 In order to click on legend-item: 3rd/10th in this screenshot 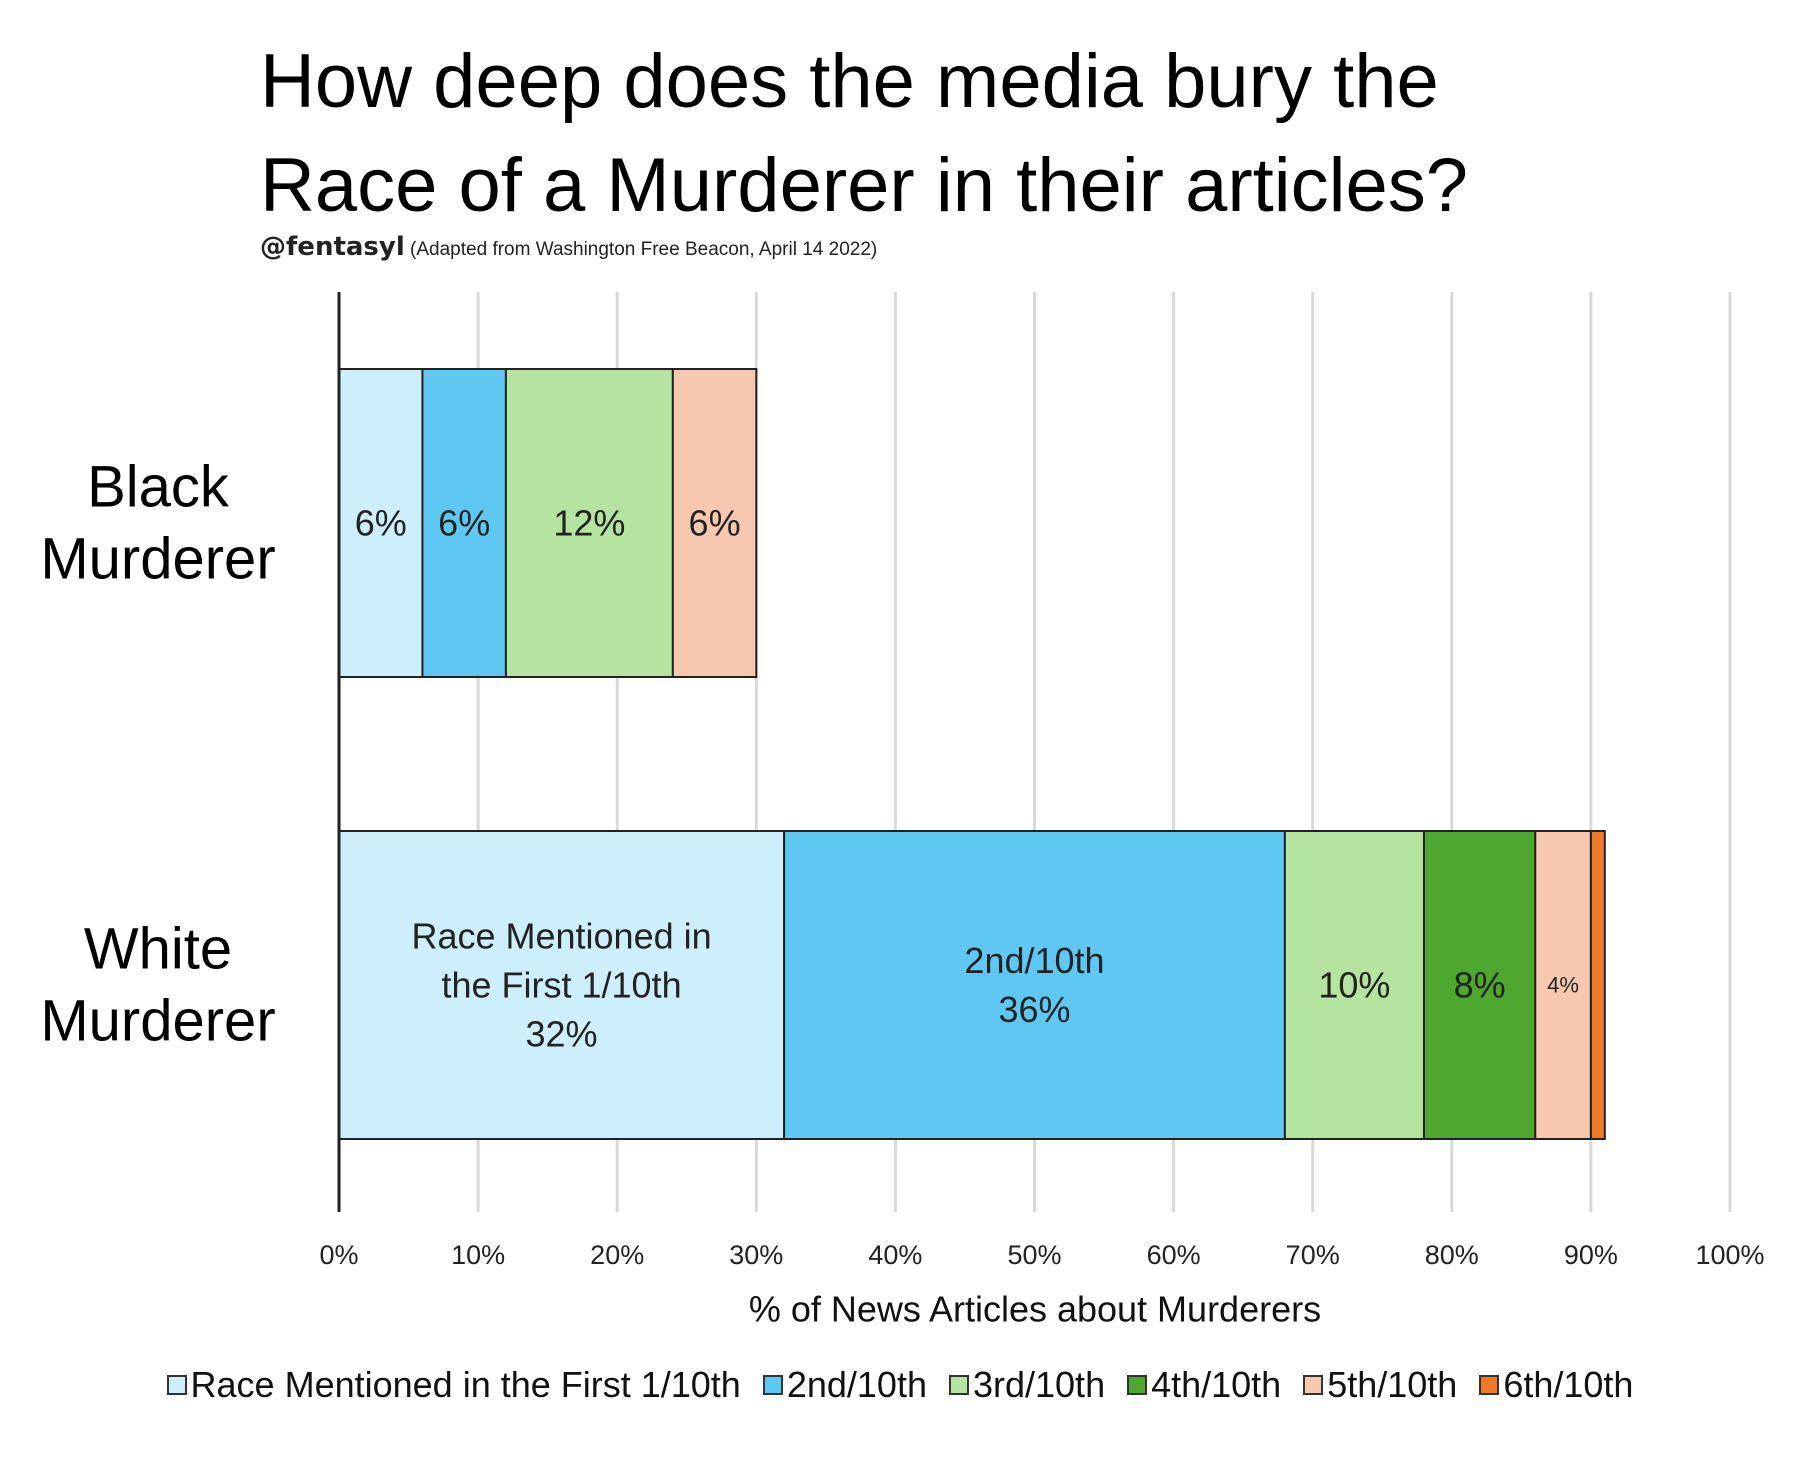, I will do `click(1027, 1385)`.